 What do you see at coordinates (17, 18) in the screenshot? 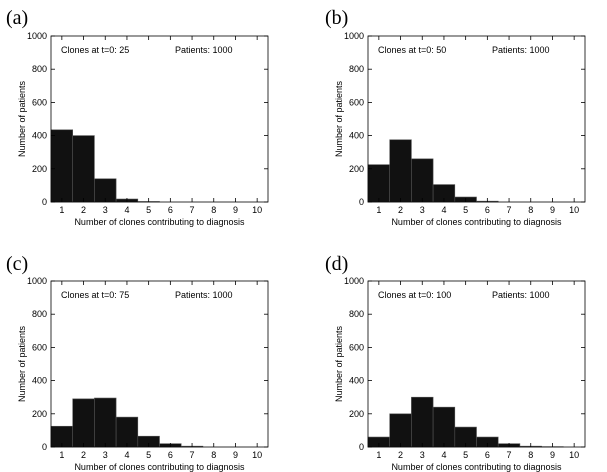
I see `panel-label: (a)` at bounding box center [17, 18].